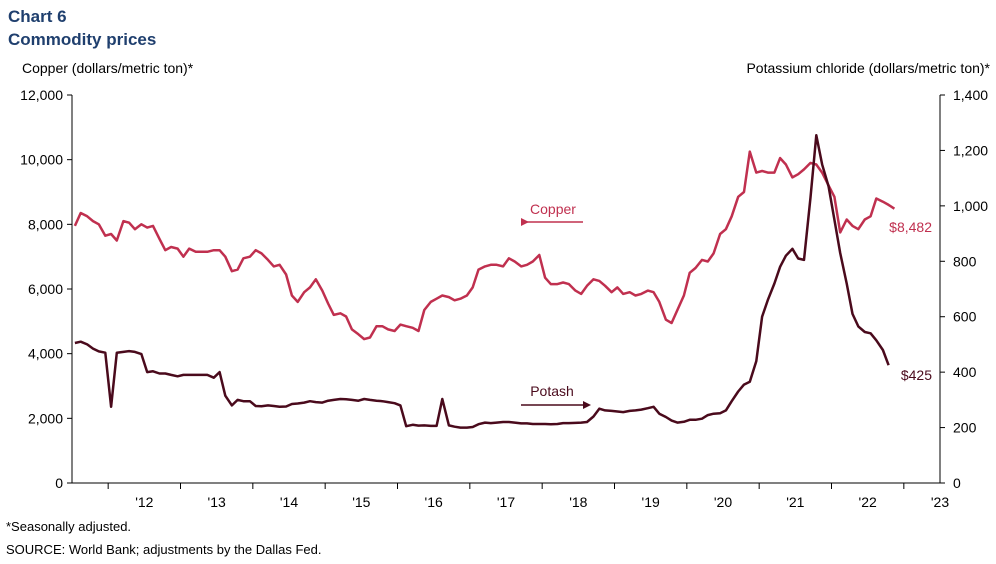 Image resolution: width=996 pixels, height=564 pixels. What do you see at coordinates (289, 502) in the screenshot?
I see `x-tick-label: '14` at bounding box center [289, 502].